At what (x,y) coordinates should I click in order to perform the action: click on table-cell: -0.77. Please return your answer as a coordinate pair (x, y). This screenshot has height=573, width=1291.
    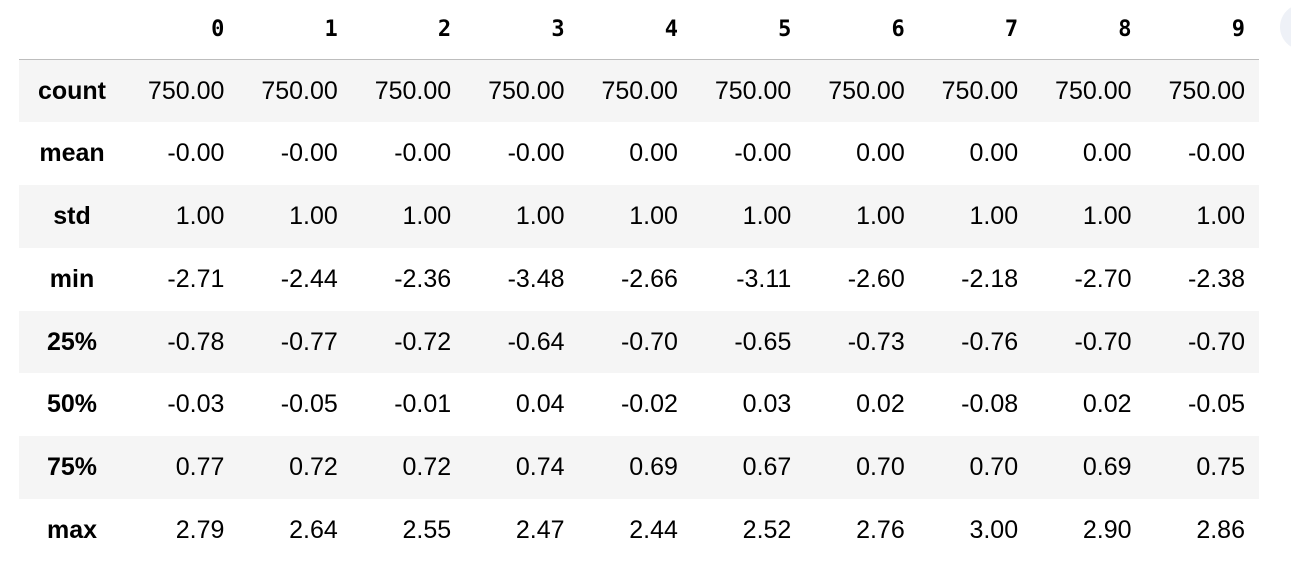
    Looking at the image, I should click on (309, 341).